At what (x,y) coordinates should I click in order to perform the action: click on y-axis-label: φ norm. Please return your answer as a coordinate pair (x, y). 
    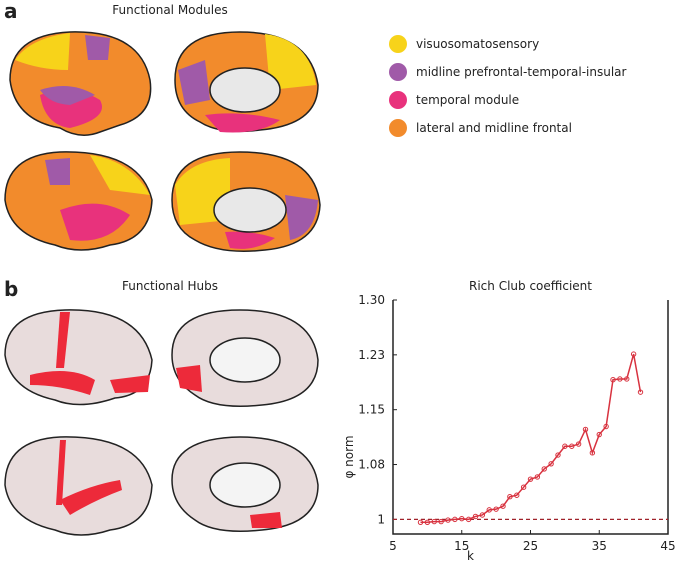
    Looking at the image, I should click on (349, 456).